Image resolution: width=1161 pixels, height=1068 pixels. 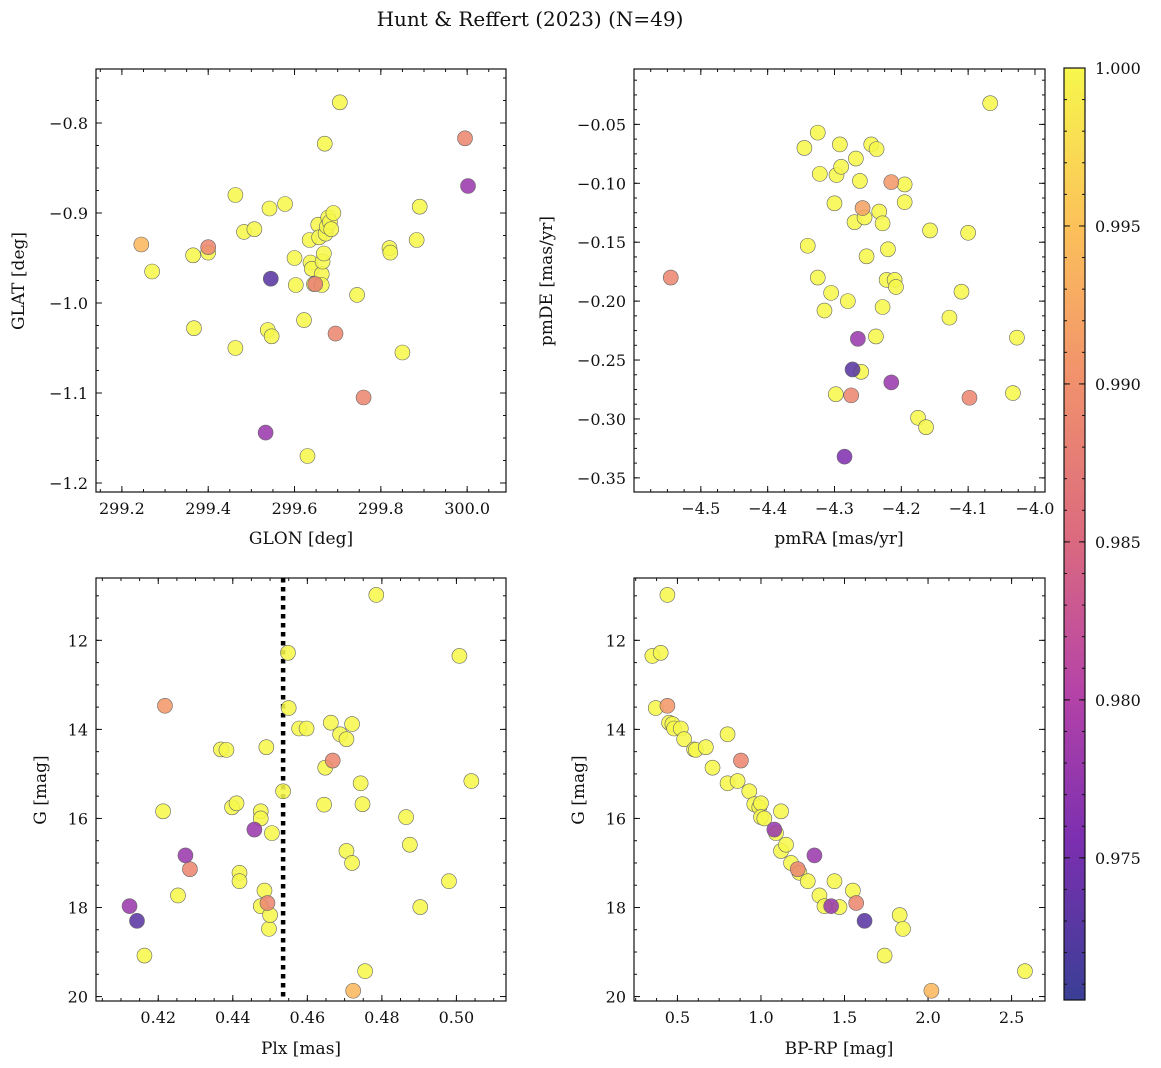 What do you see at coordinates (301, 1049) in the screenshot?
I see `x-axis-label: Plx [mas]` at bounding box center [301, 1049].